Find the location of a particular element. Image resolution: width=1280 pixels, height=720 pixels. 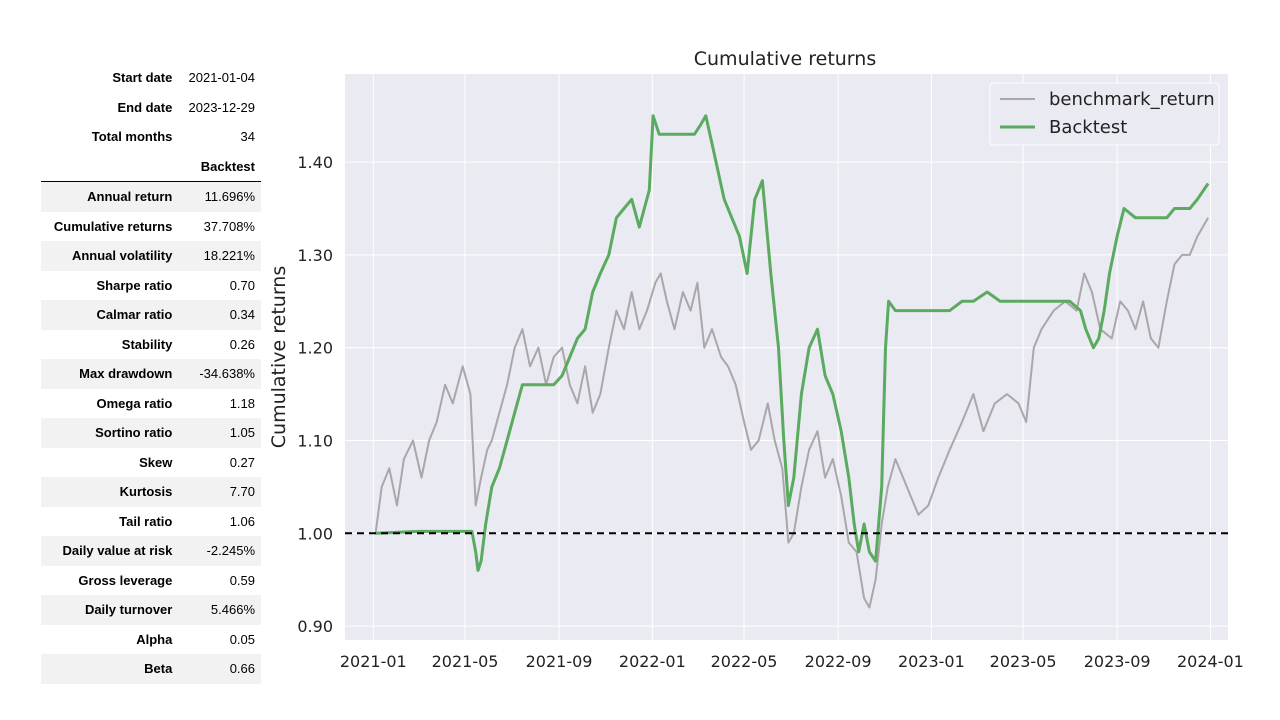

stats-row: Omega ratio 1.18 is located at coordinates (151, 404).